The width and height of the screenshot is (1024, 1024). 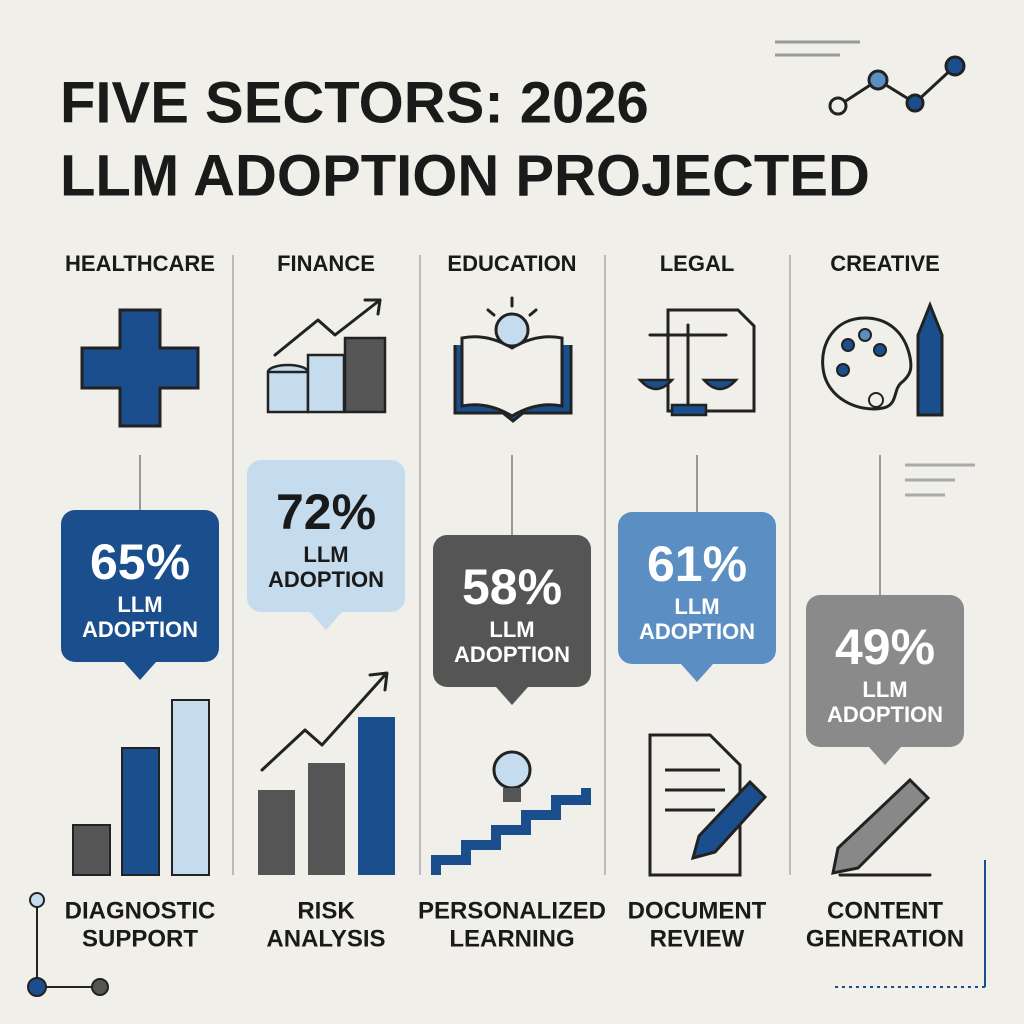 I want to click on decor-lines, so click(x=940, y=480).